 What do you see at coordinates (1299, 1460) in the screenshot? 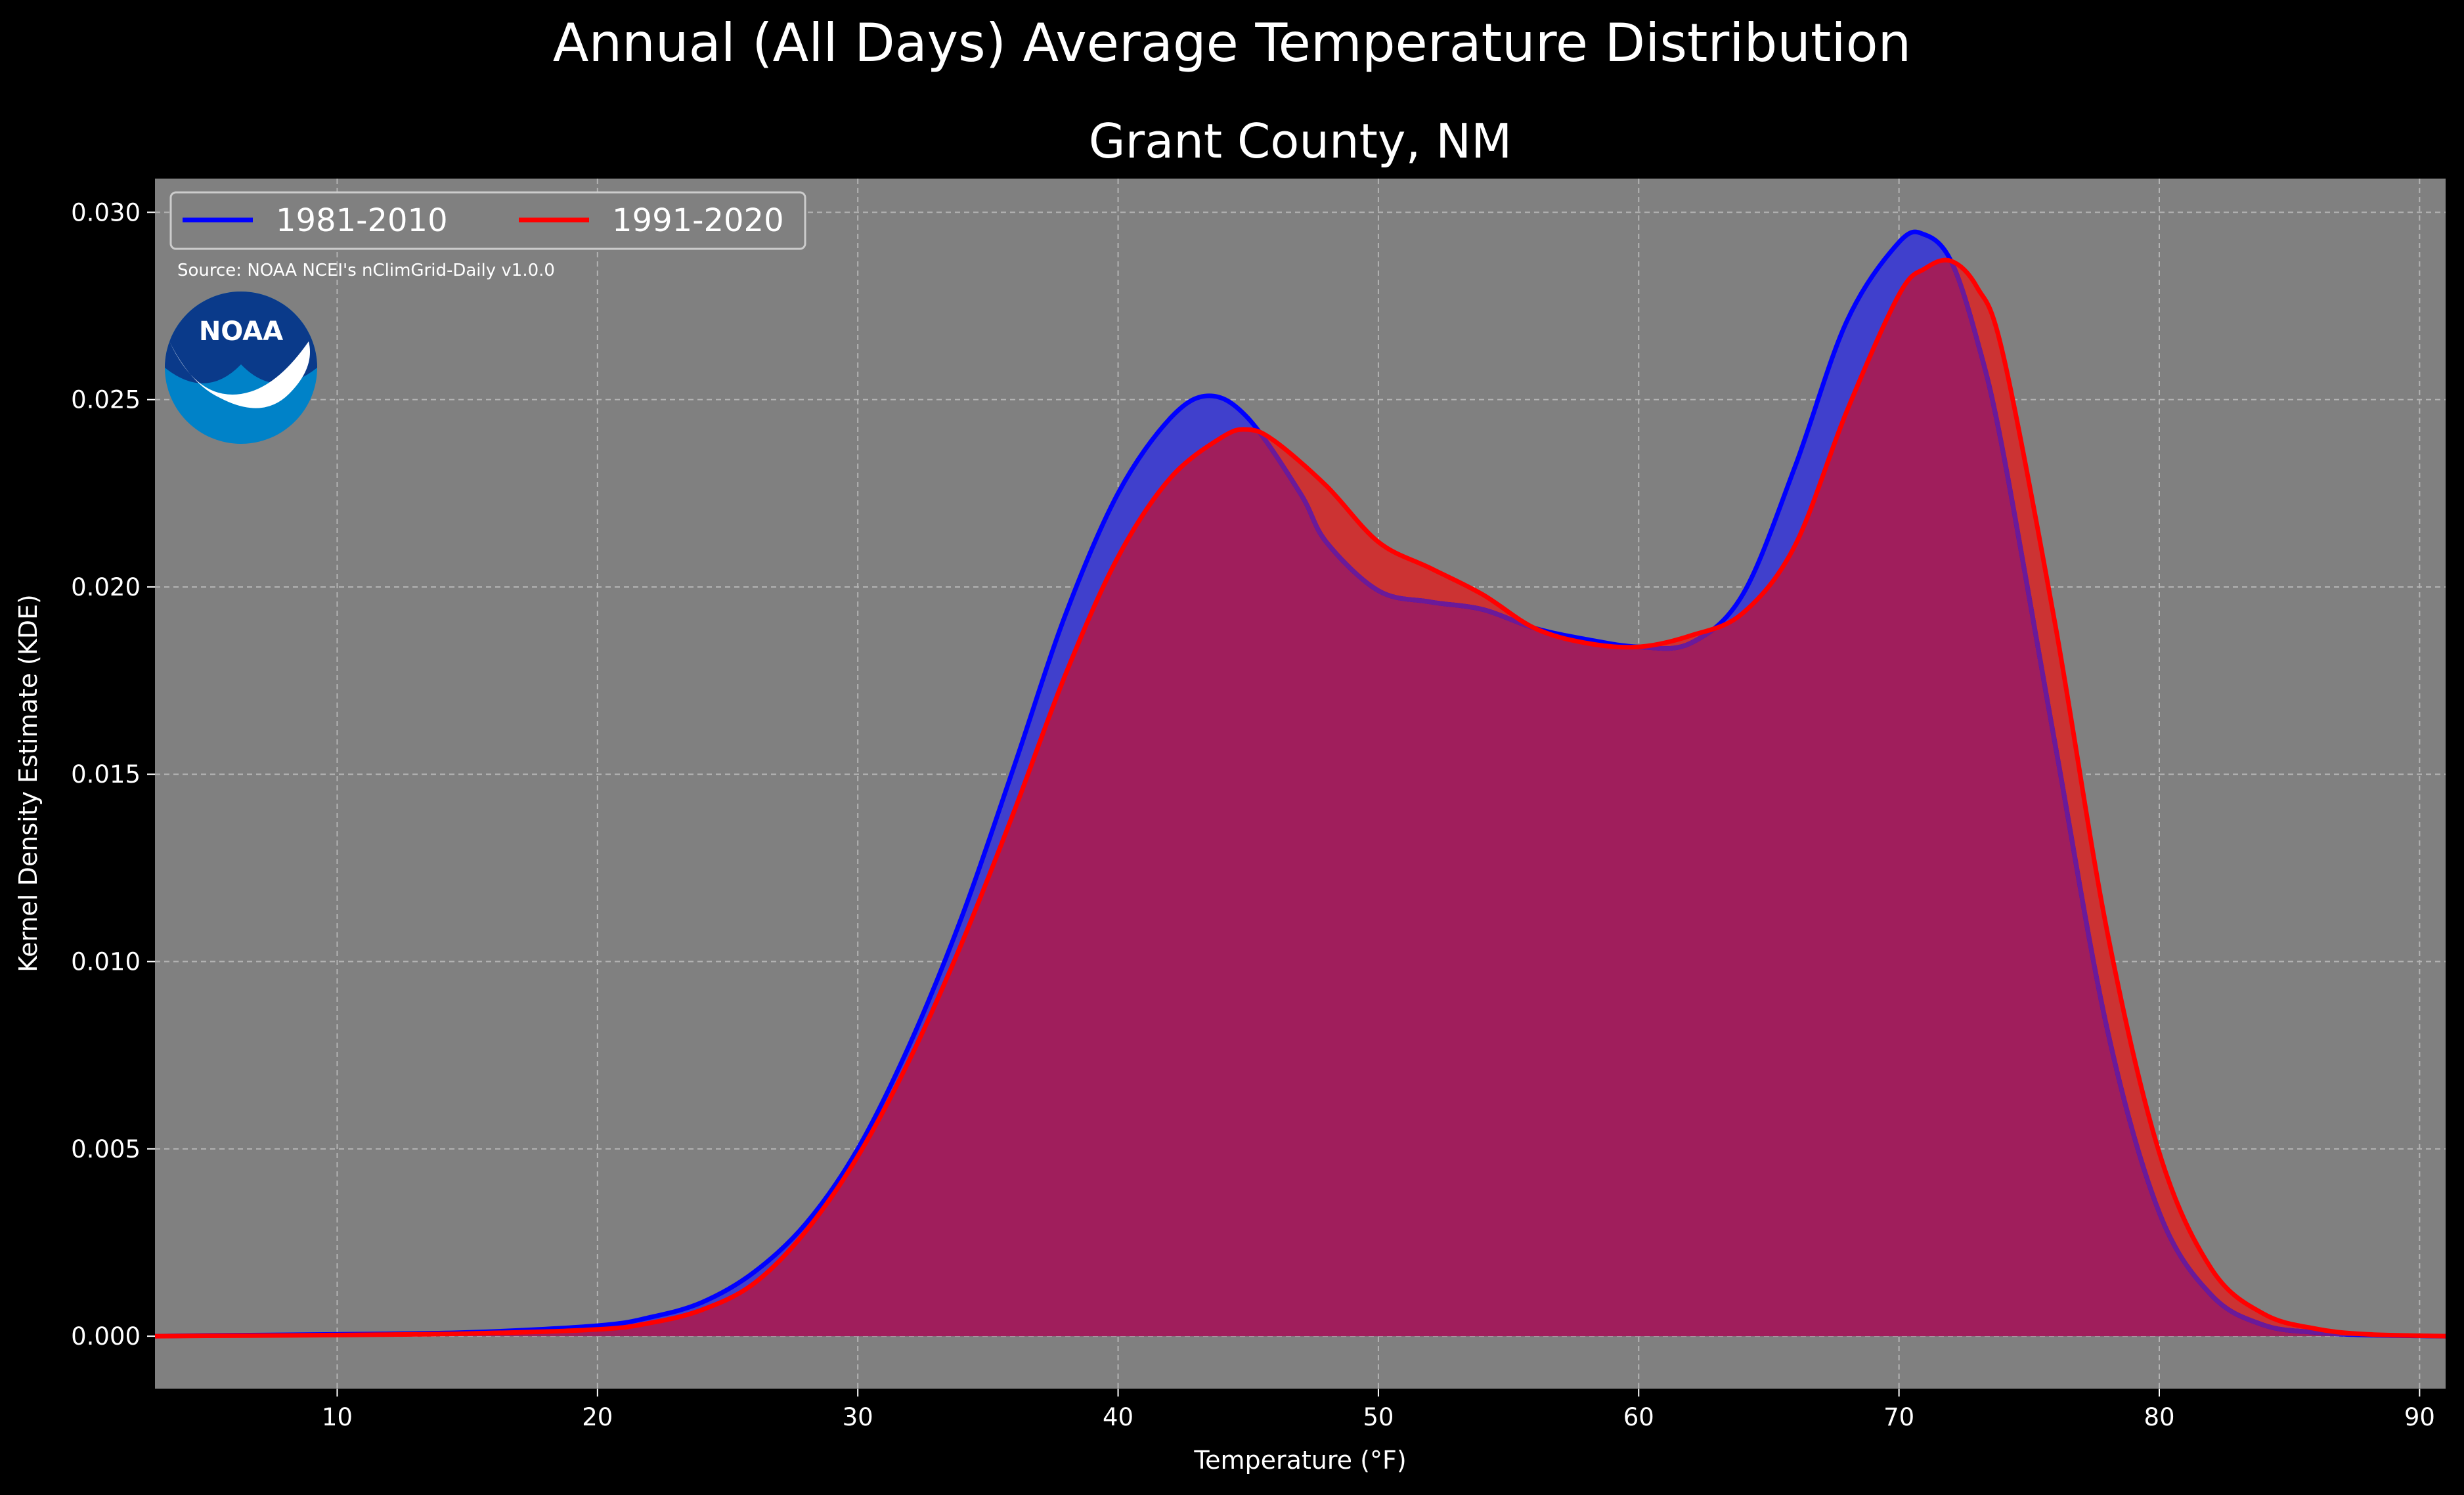
I see `x-axis-label: Temperature (°F)` at bounding box center [1299, 1460].